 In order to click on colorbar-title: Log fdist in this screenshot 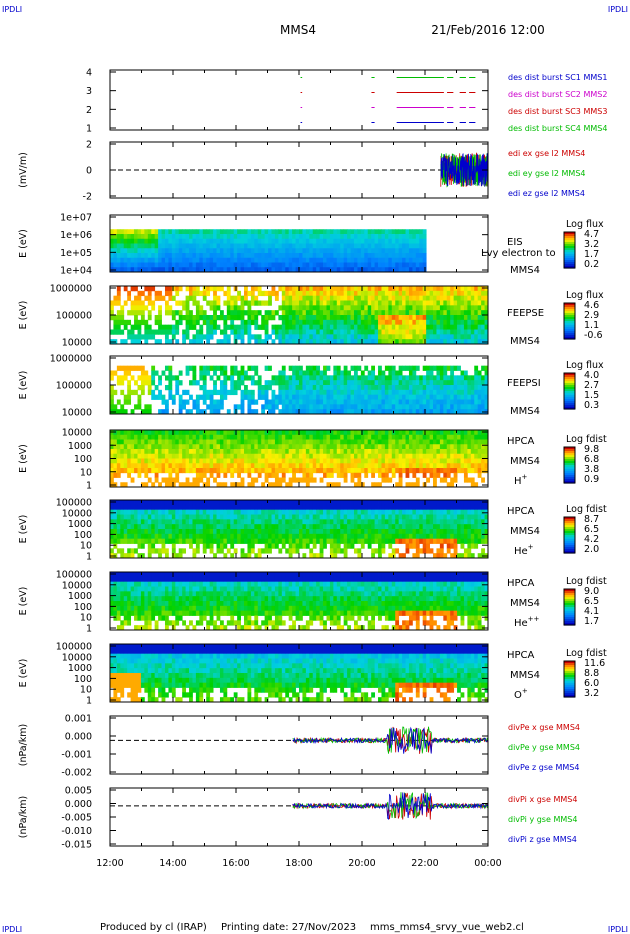, I will do `click(586, 439)`.